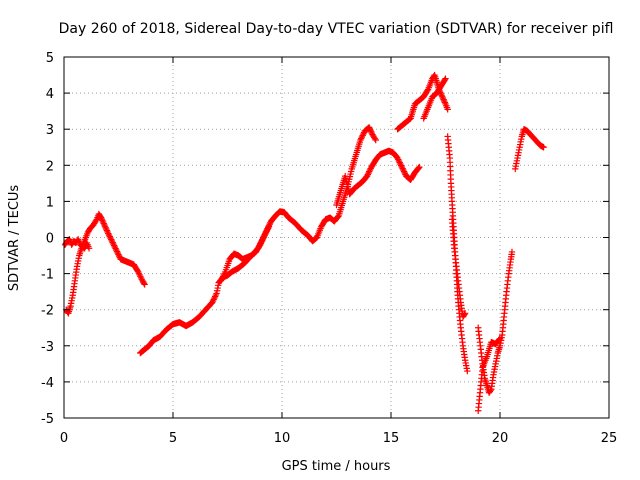  What do you see at coordinates (47, 275) in the screenshot?
I see `y-tick-label: -1` at bounding box center [47, 275].